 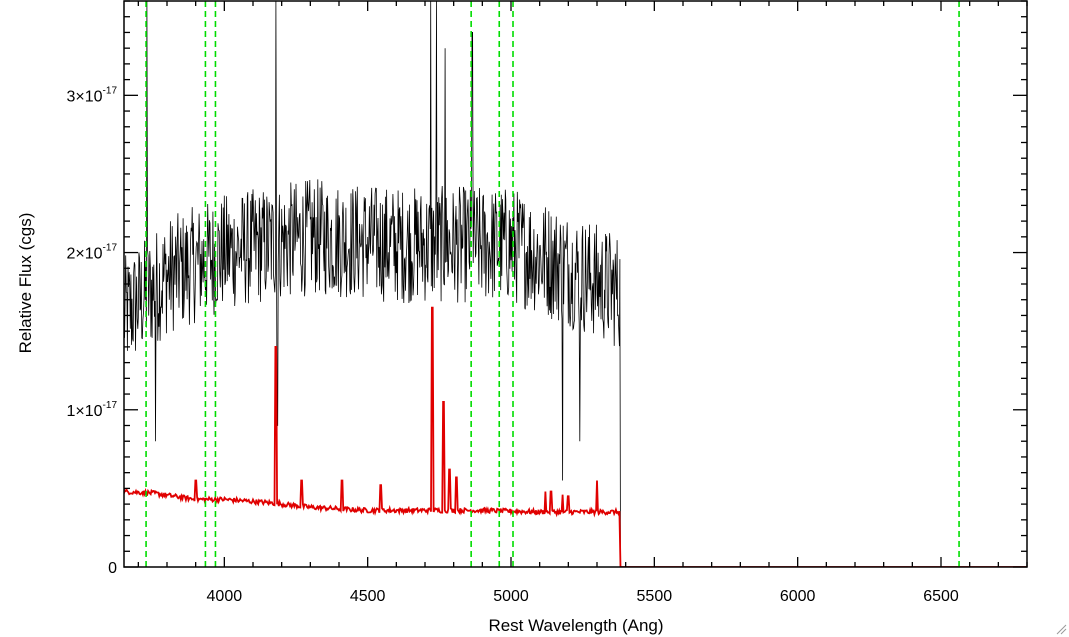 What do you see at coordinates (112, 568) in the screenshot?
I see `y-tick-label: 0` at bounding box center [112, 568].